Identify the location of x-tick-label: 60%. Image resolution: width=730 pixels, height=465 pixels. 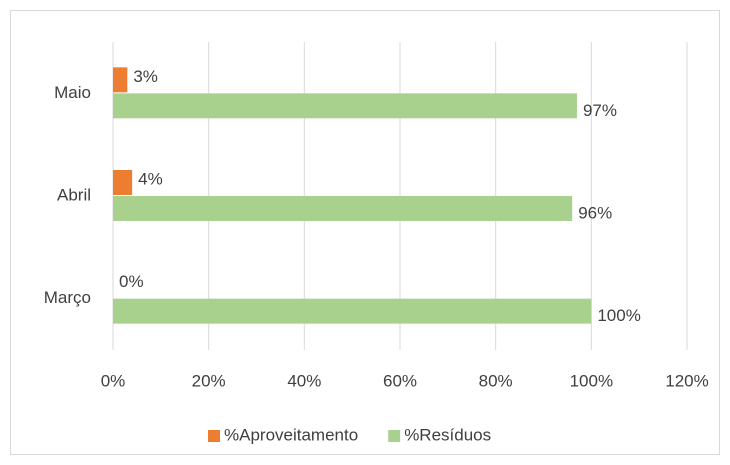
(400, 380).